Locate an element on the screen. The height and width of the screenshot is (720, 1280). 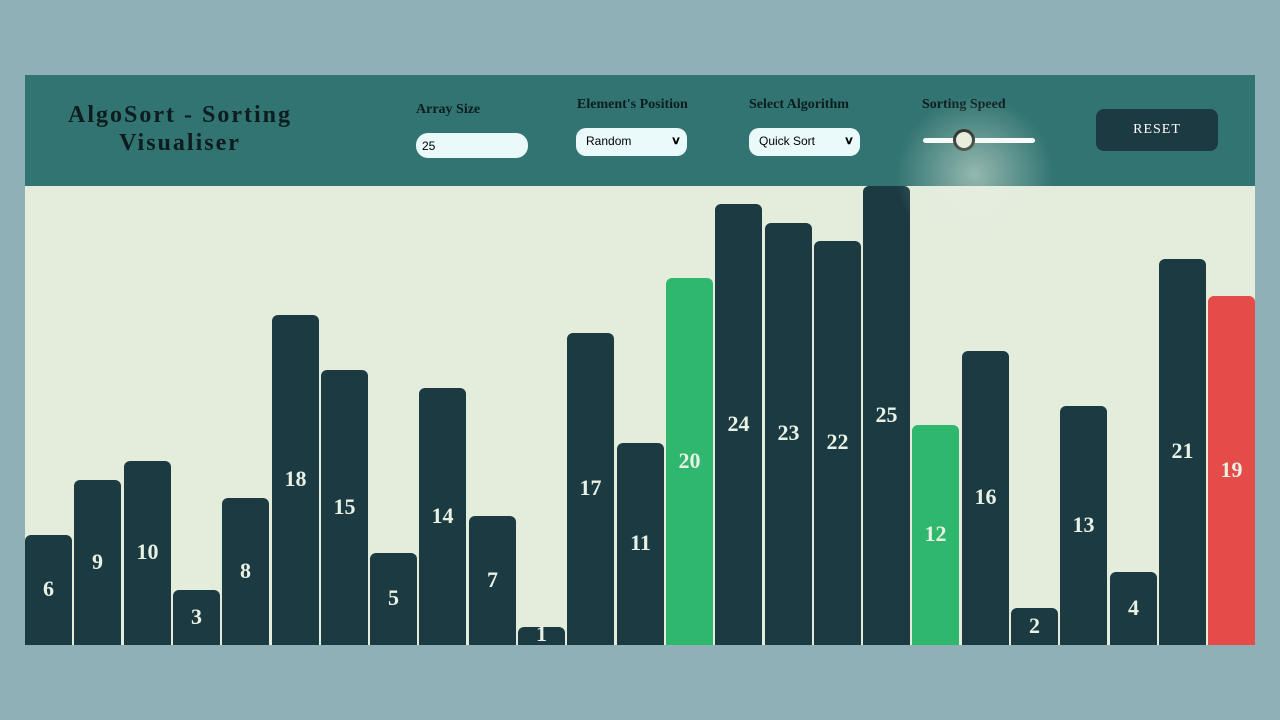
array-bar: 18 is located at coordinates (295, 480).